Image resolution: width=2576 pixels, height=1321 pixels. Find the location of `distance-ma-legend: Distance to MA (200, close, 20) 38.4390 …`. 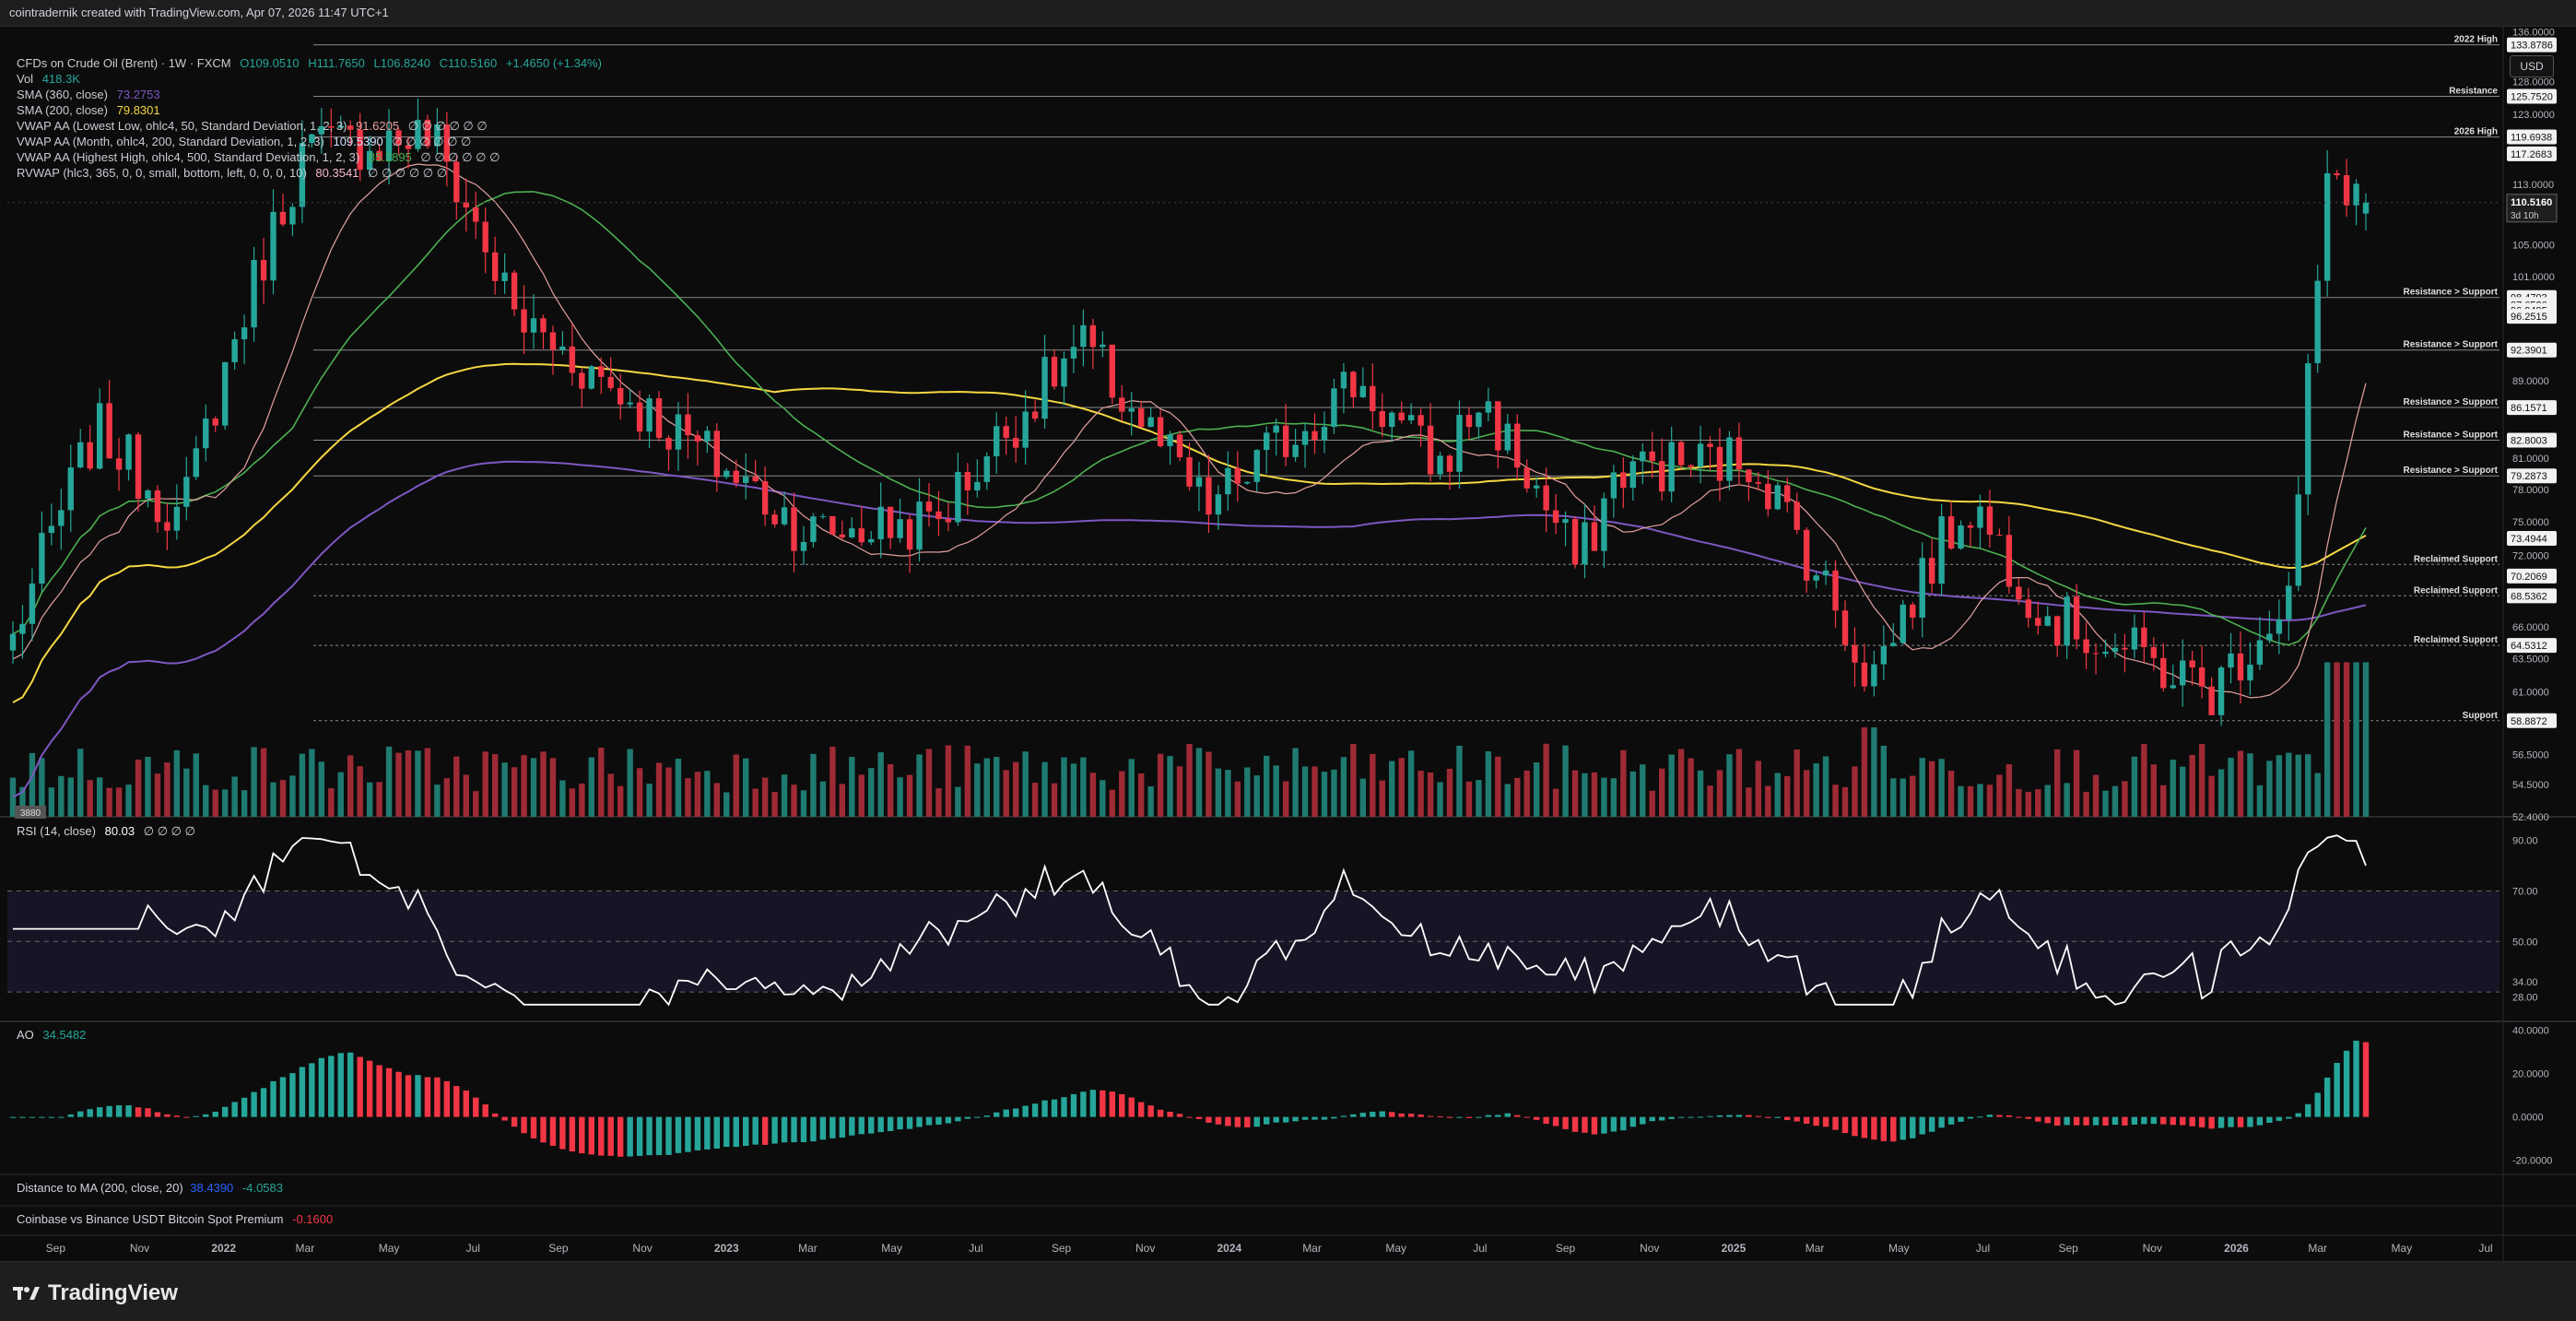

distance-ma-legend: Distance to MA (200, close, 20) 38.4390 … is located at coordinates (150, 1188).